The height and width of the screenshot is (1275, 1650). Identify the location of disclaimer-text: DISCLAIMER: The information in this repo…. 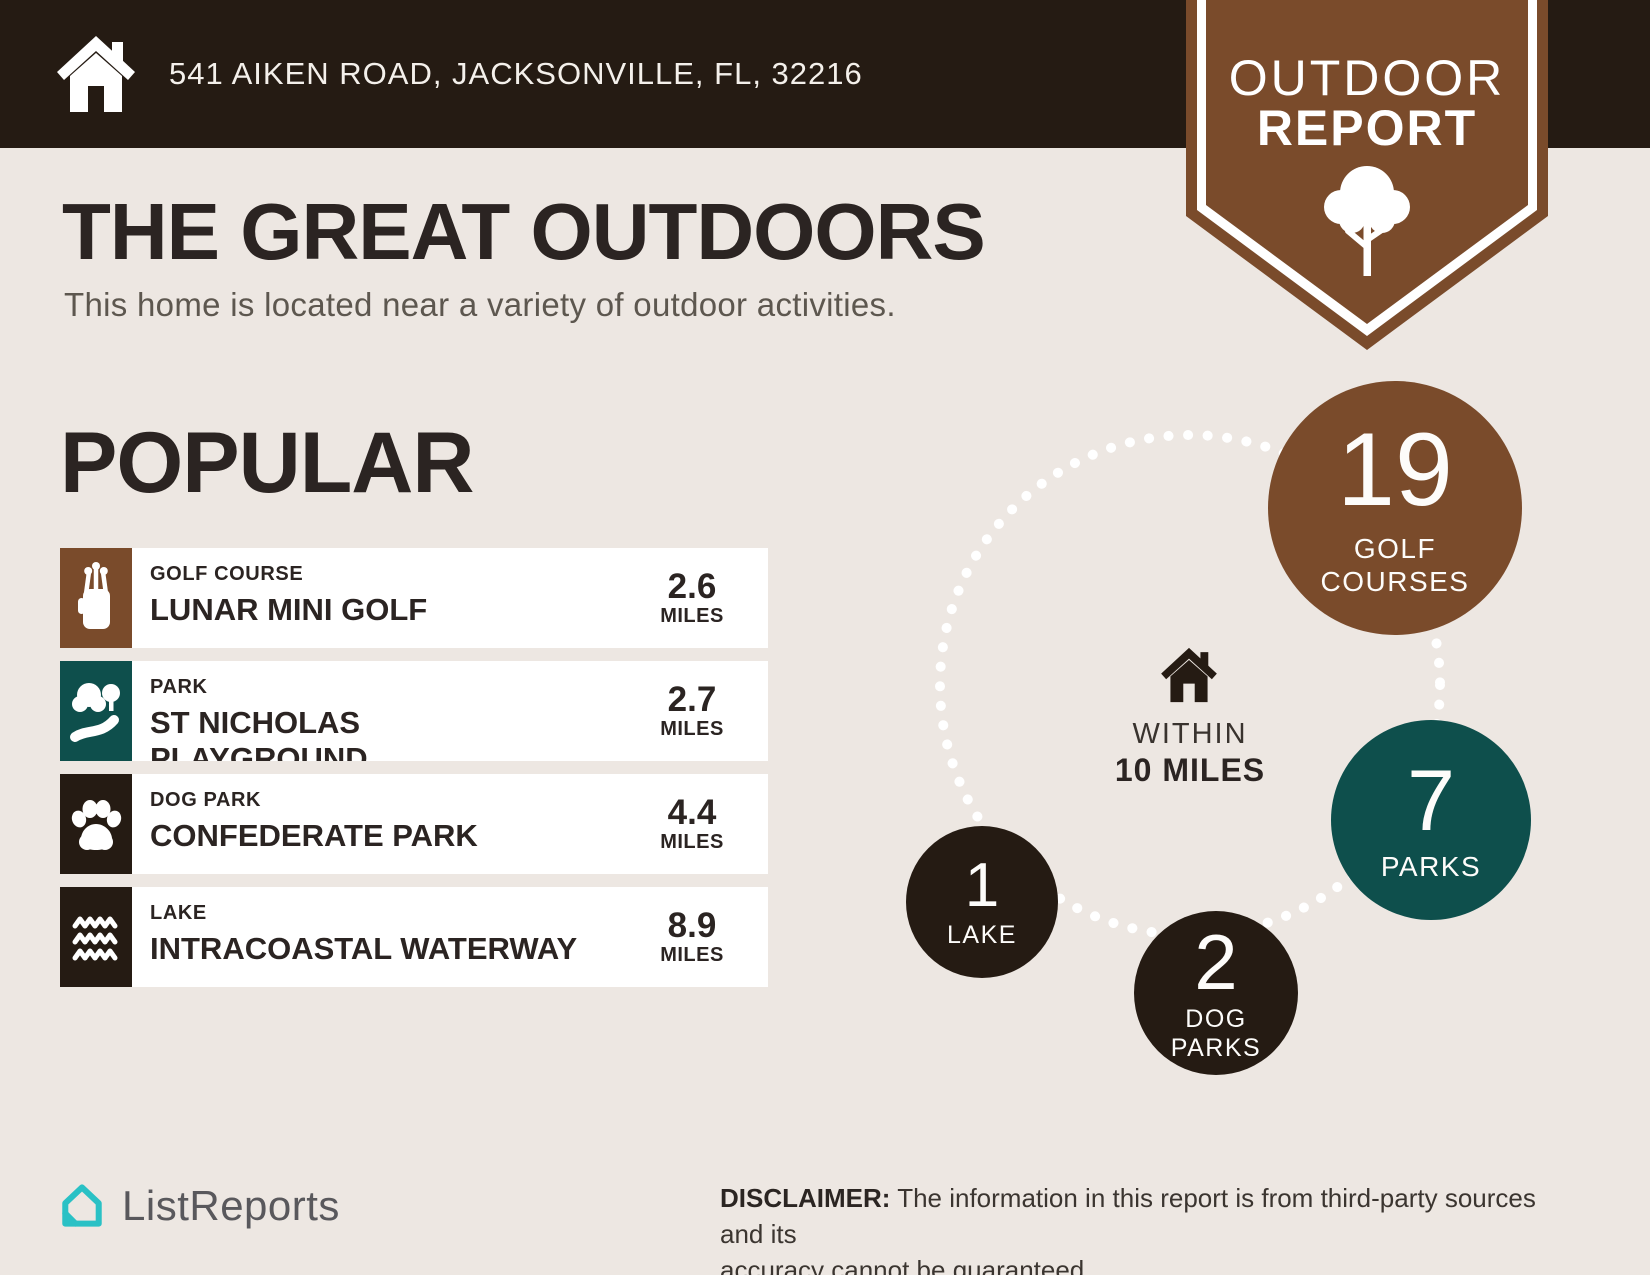
(1135, 1227).